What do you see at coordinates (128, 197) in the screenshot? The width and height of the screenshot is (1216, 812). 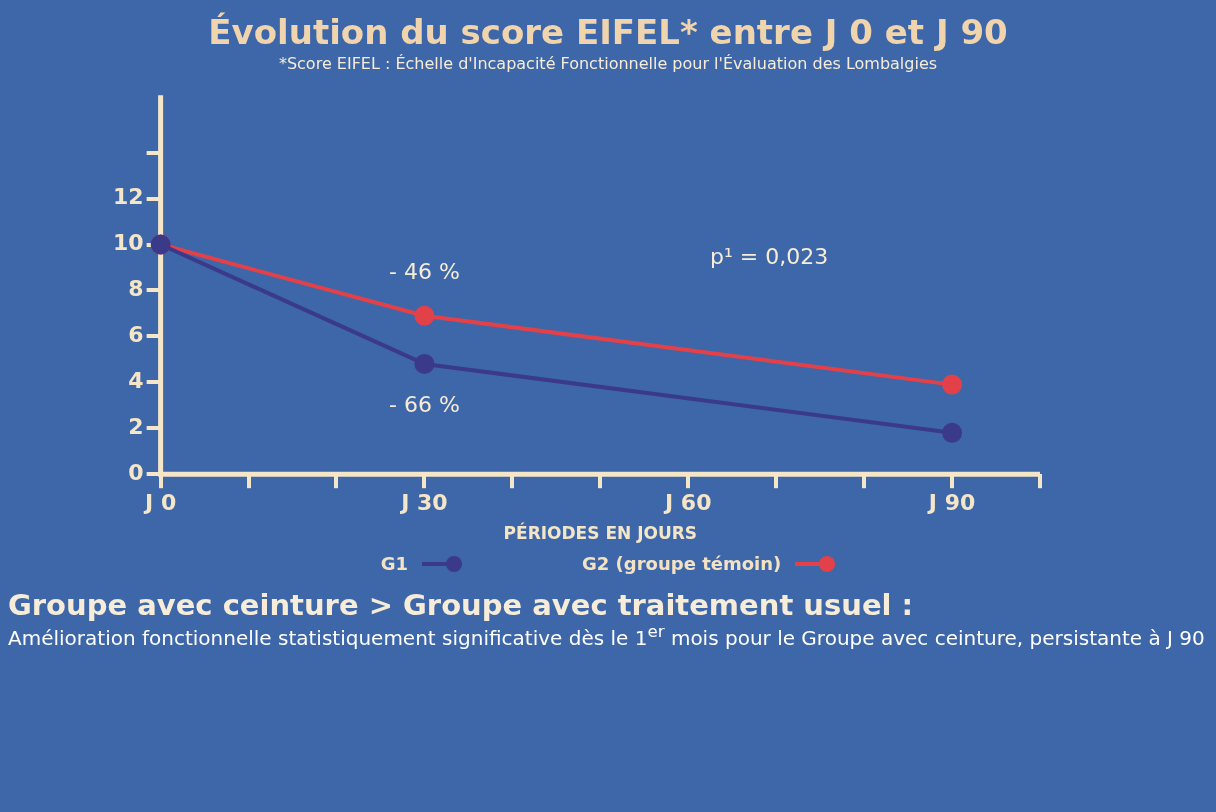 I see `y-tick-label: 12` at bounding box center [128, 197].